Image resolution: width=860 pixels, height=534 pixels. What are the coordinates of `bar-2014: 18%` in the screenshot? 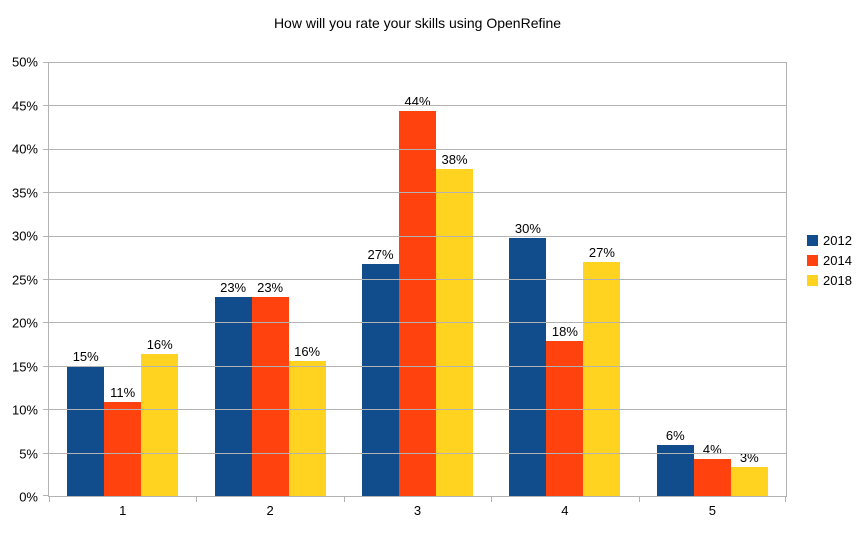 It's located at (565, 410).